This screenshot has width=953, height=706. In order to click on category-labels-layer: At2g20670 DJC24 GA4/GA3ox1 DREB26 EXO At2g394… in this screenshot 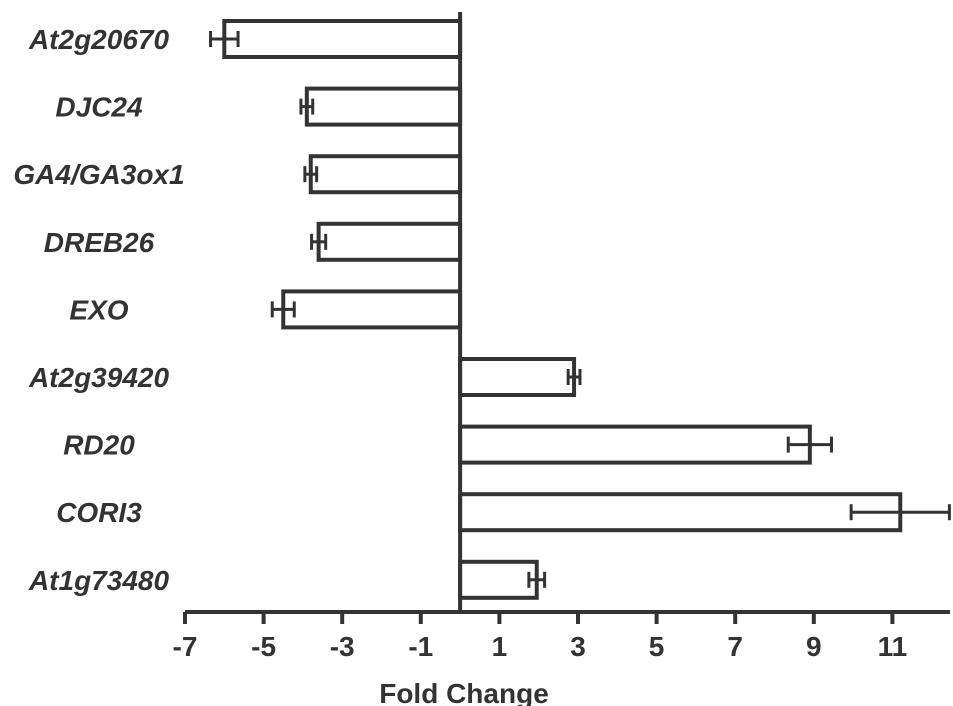, I will do `click(98, 310)`.